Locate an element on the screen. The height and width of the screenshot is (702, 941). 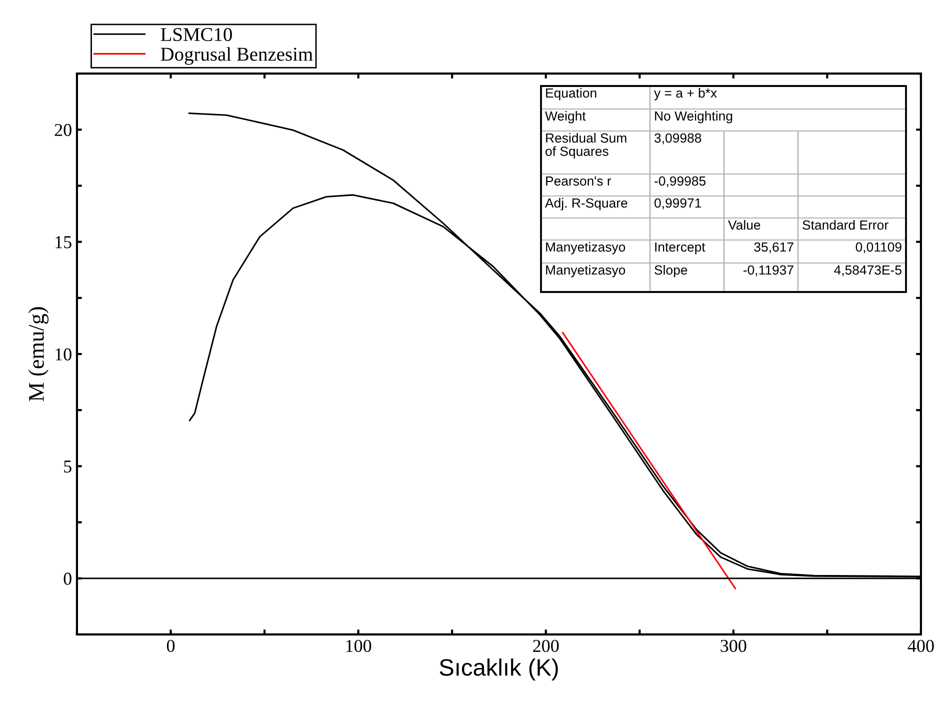
x-tick-label: 400 is located at coordinates (921, 646).